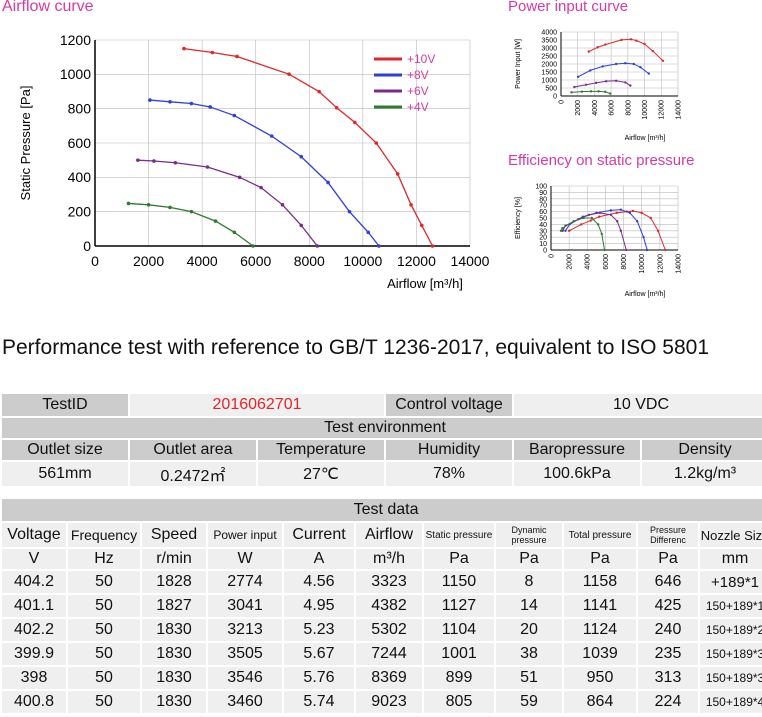 This screenshot has width=762, height=717. What do you see at coordinates (668, 581) in the screenshot?
I see `table-cell: 646` at bounding box center [668, 581].